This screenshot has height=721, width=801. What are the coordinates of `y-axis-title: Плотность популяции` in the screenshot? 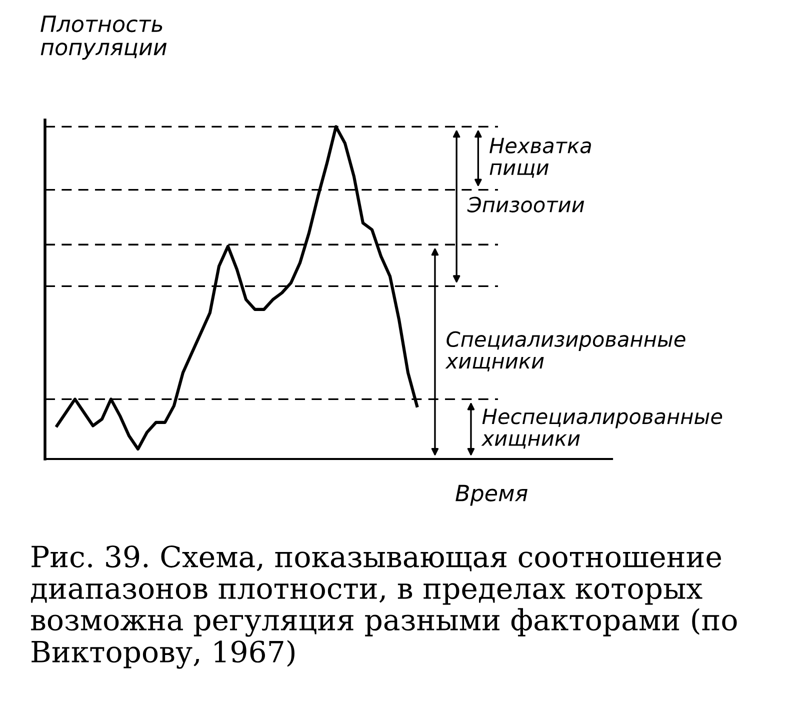 It's located at (103, 38).